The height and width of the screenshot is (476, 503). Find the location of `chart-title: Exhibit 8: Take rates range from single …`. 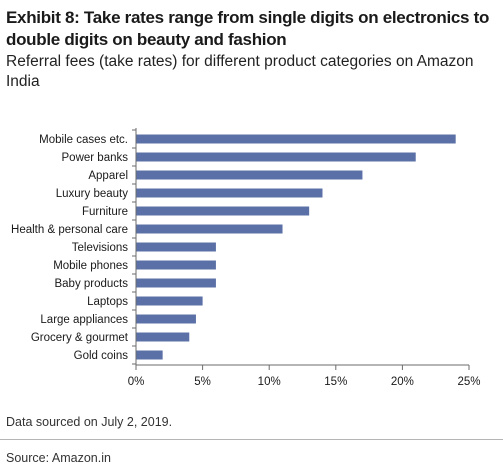

chart-title: Exhibit 8: Take rates range from single … is located at coordinates (248, 28).